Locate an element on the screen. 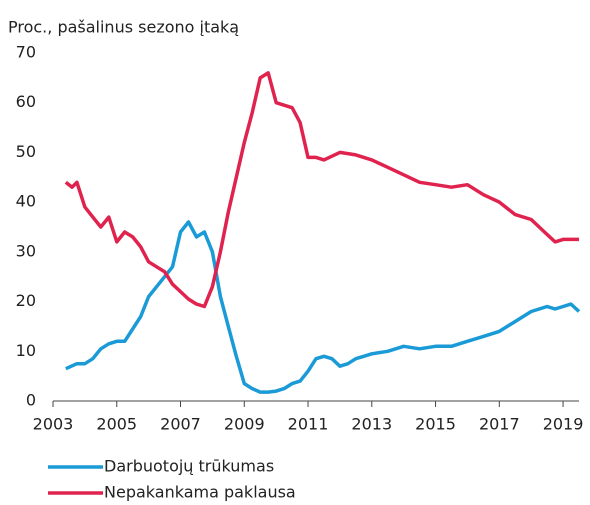 The image size is (590, 505). y-tick-label: 0 is located at coordinates (31, 400).